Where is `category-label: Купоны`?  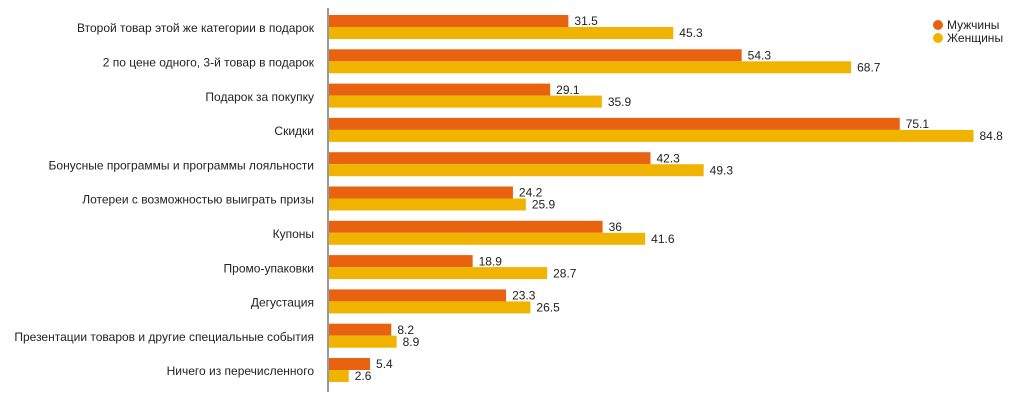
category-label: Купоны is located at coordinates (293, 234).